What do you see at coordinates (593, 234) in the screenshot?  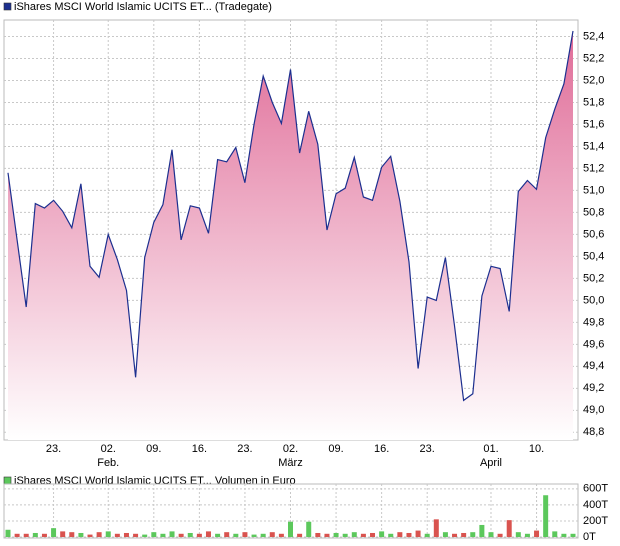 I see `y-tick-label: 50,6` at bounding box center [593, 234].